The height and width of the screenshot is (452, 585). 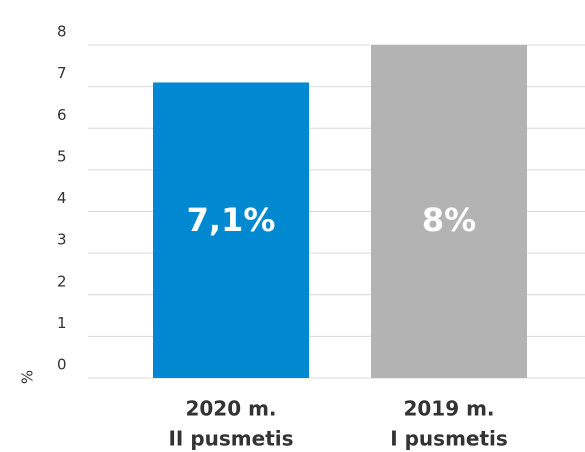 What do you see at coordinates (62, 156) in the screenshot?
I see `y-tick-label: 5` at bounding box center [62, 156].